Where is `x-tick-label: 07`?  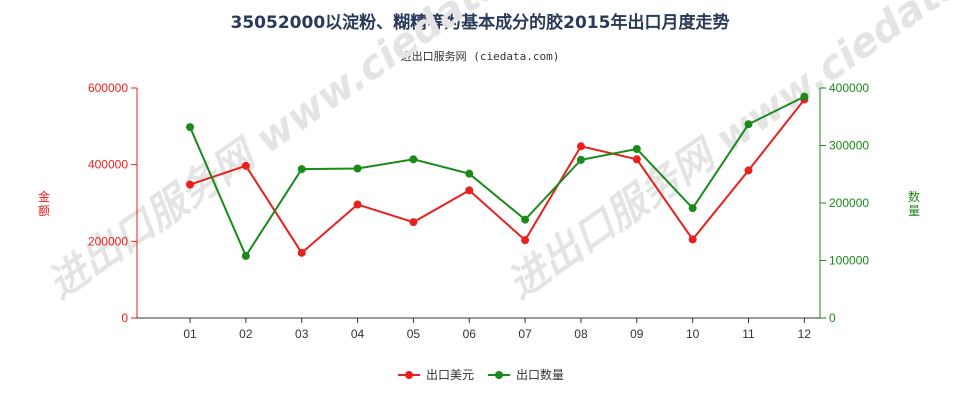
x-tick-label: 07 is located at coordinates (525, 334).